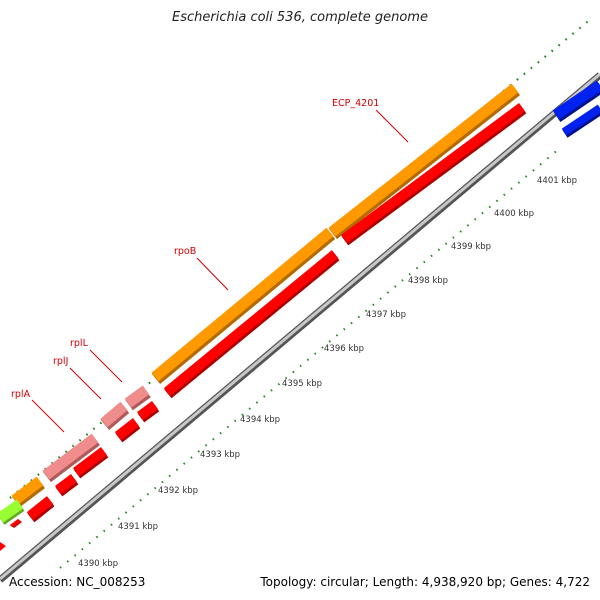  I want to click on scale-label-4390: 4390 kbp, so click(98, 564).